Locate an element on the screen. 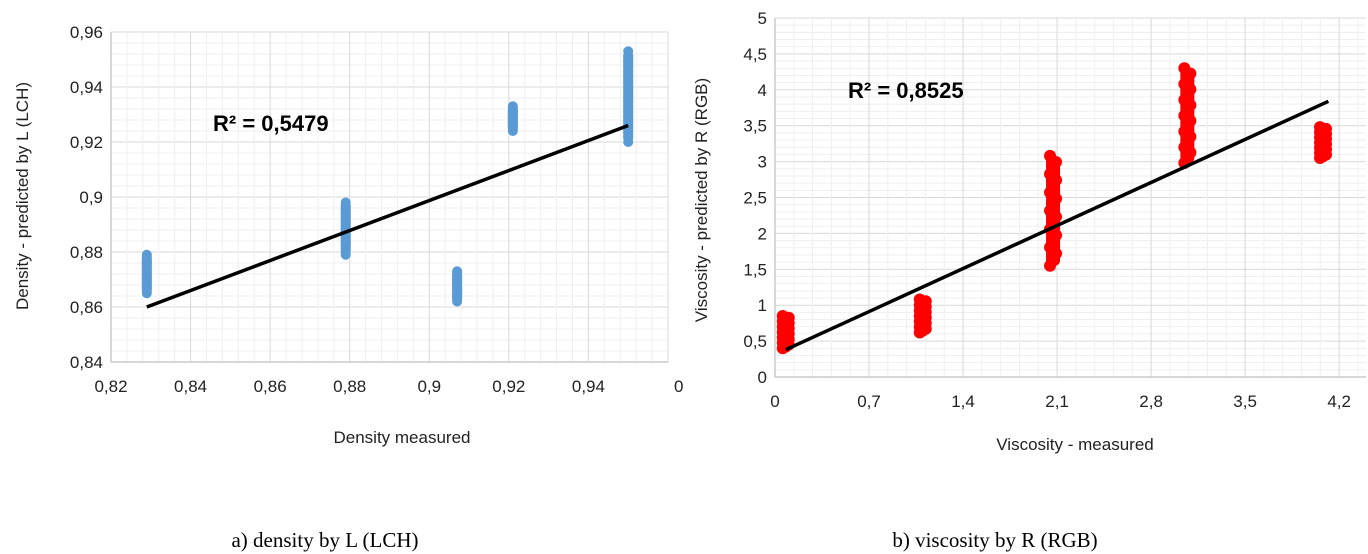 This screenshot has width=1368, height=554. y-tick-label: 1 is located at coordinates (762, 305).